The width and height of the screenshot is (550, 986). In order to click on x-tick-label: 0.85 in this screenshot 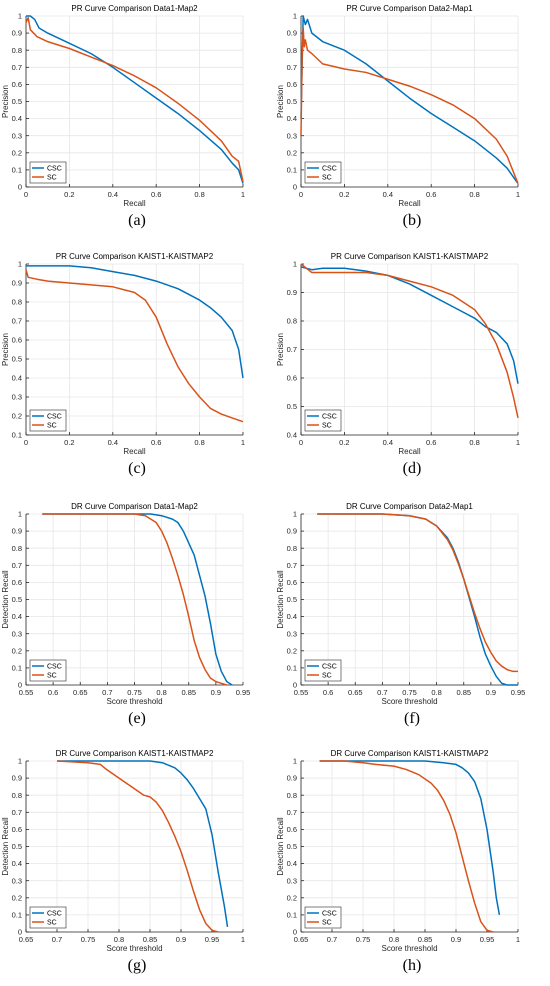, I will do `click(463, 692)`.